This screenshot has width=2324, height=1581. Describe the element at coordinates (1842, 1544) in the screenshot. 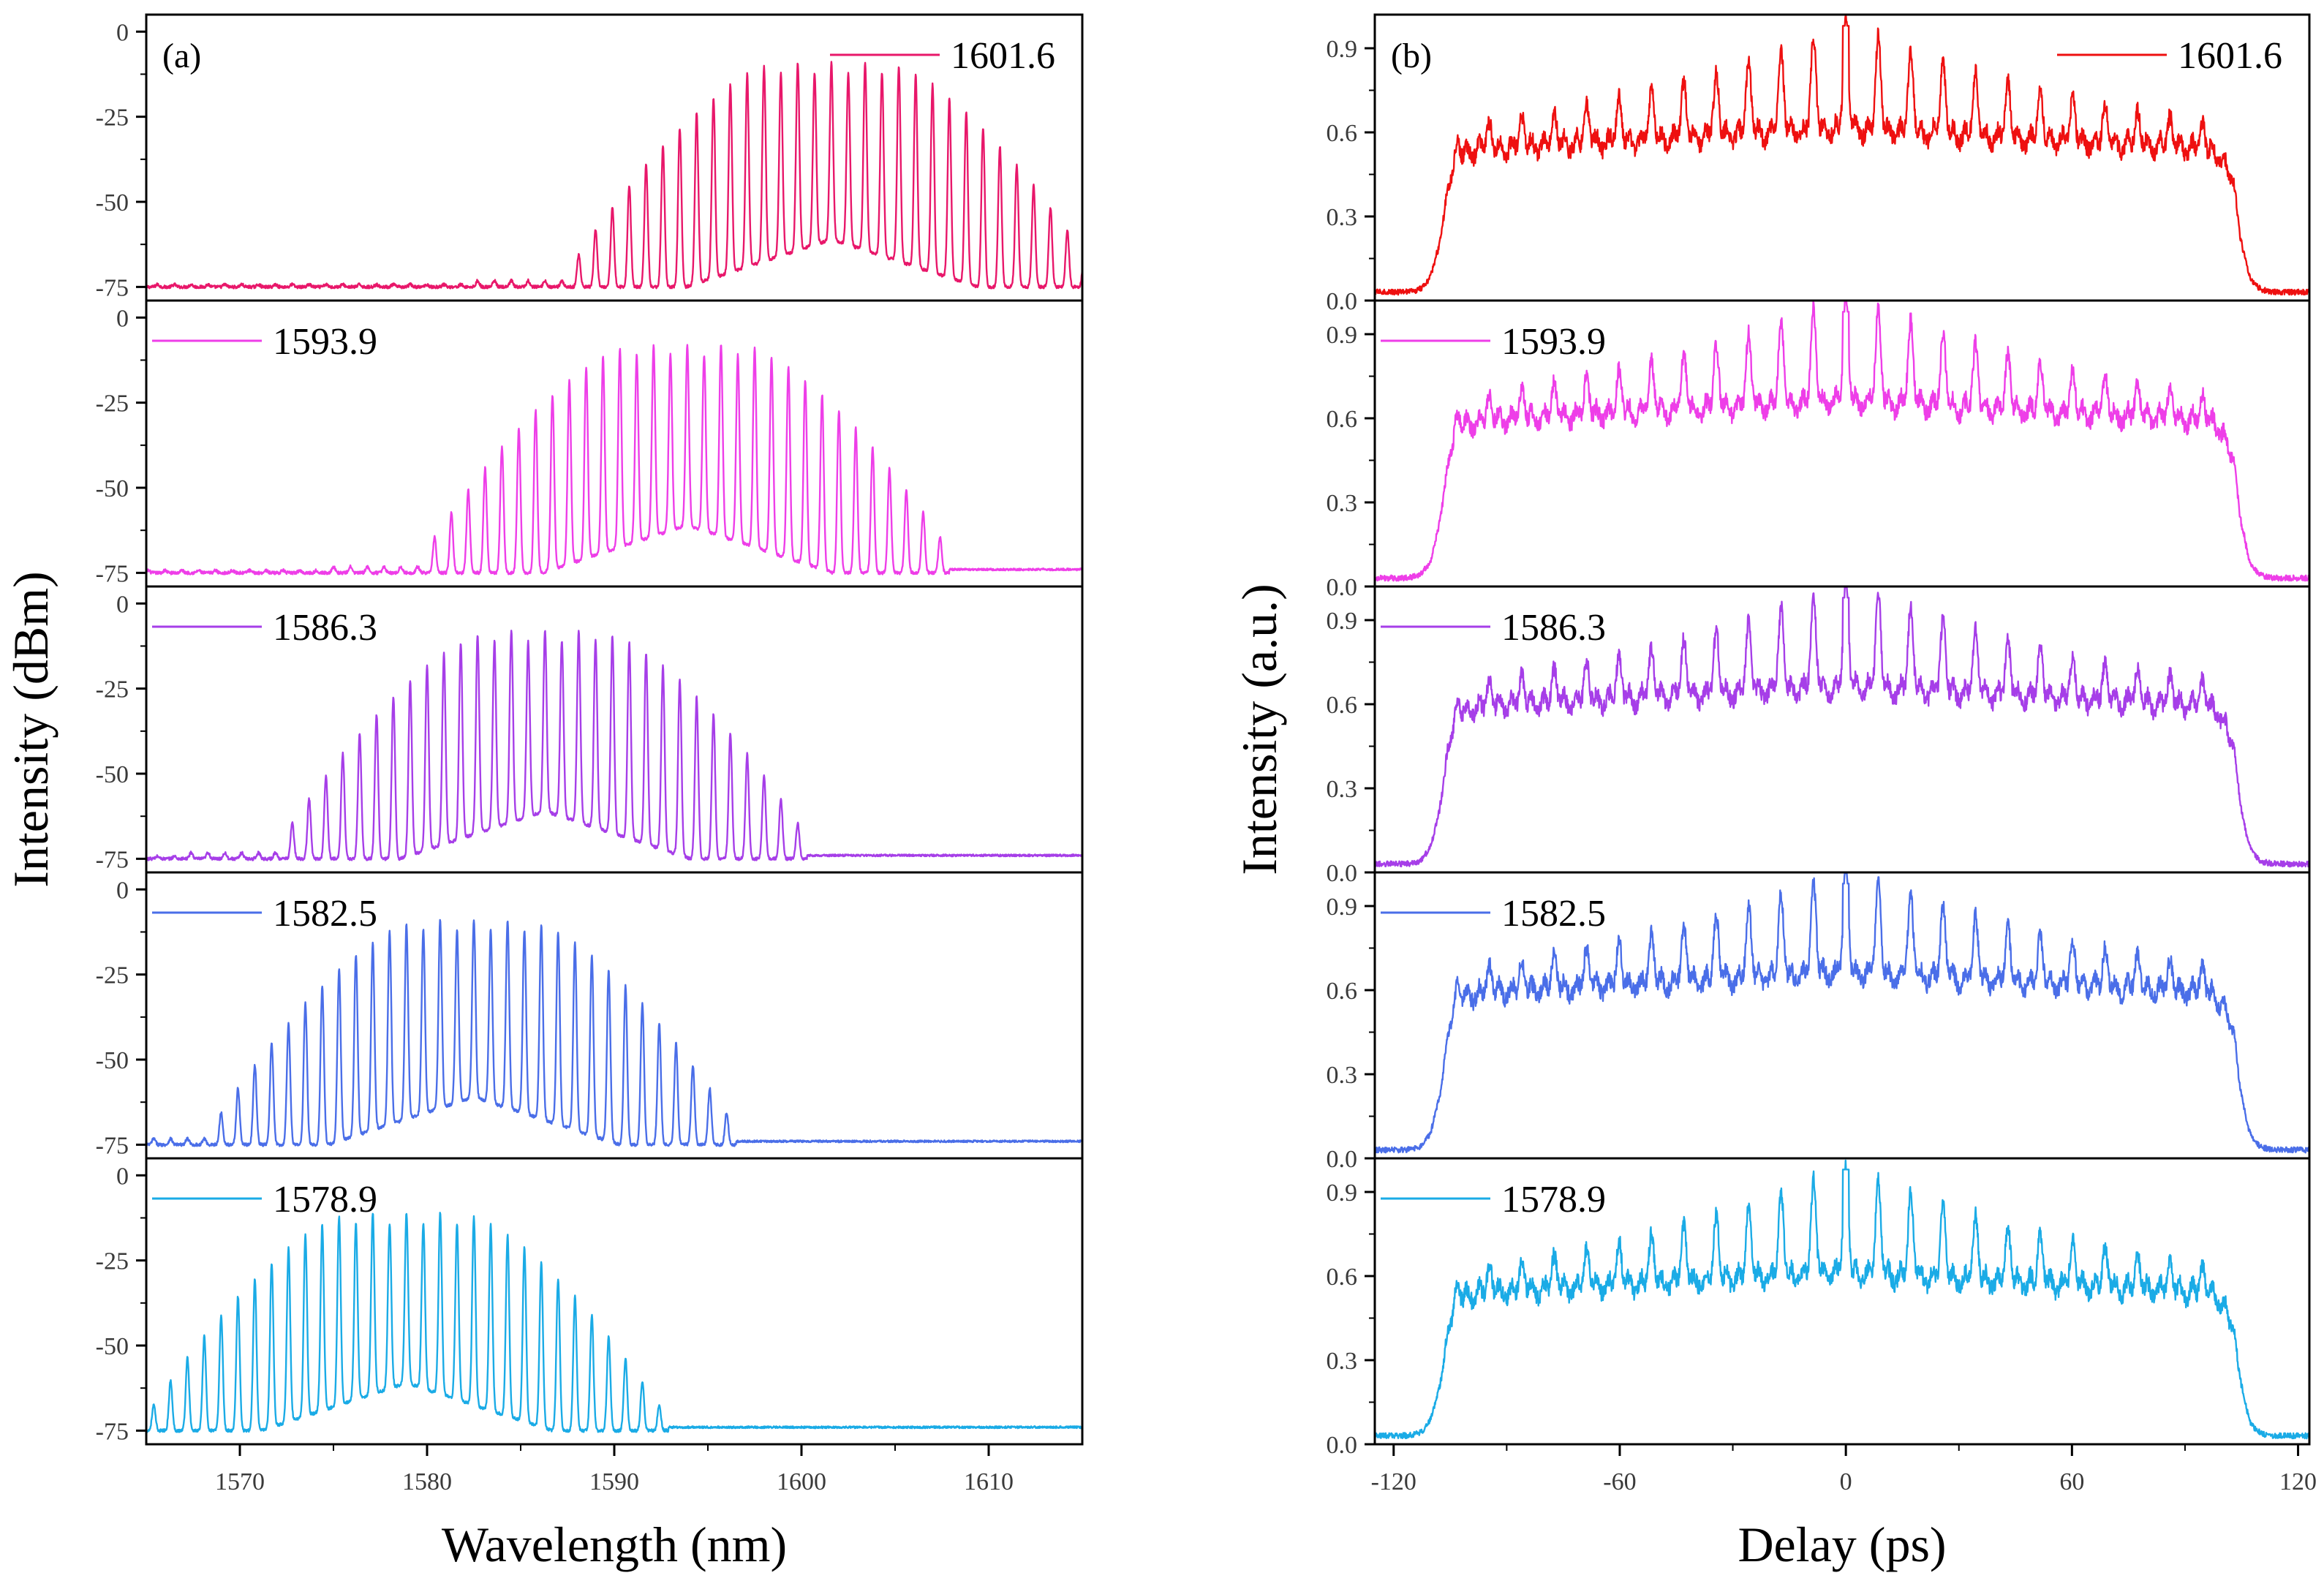

I see `x-axis-title: Delay (ps)` at that location.